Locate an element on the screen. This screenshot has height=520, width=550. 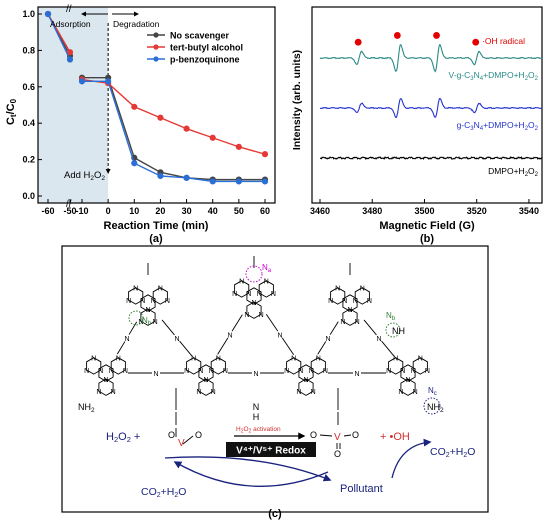
epr-trace is located at coordinates (431, 58).